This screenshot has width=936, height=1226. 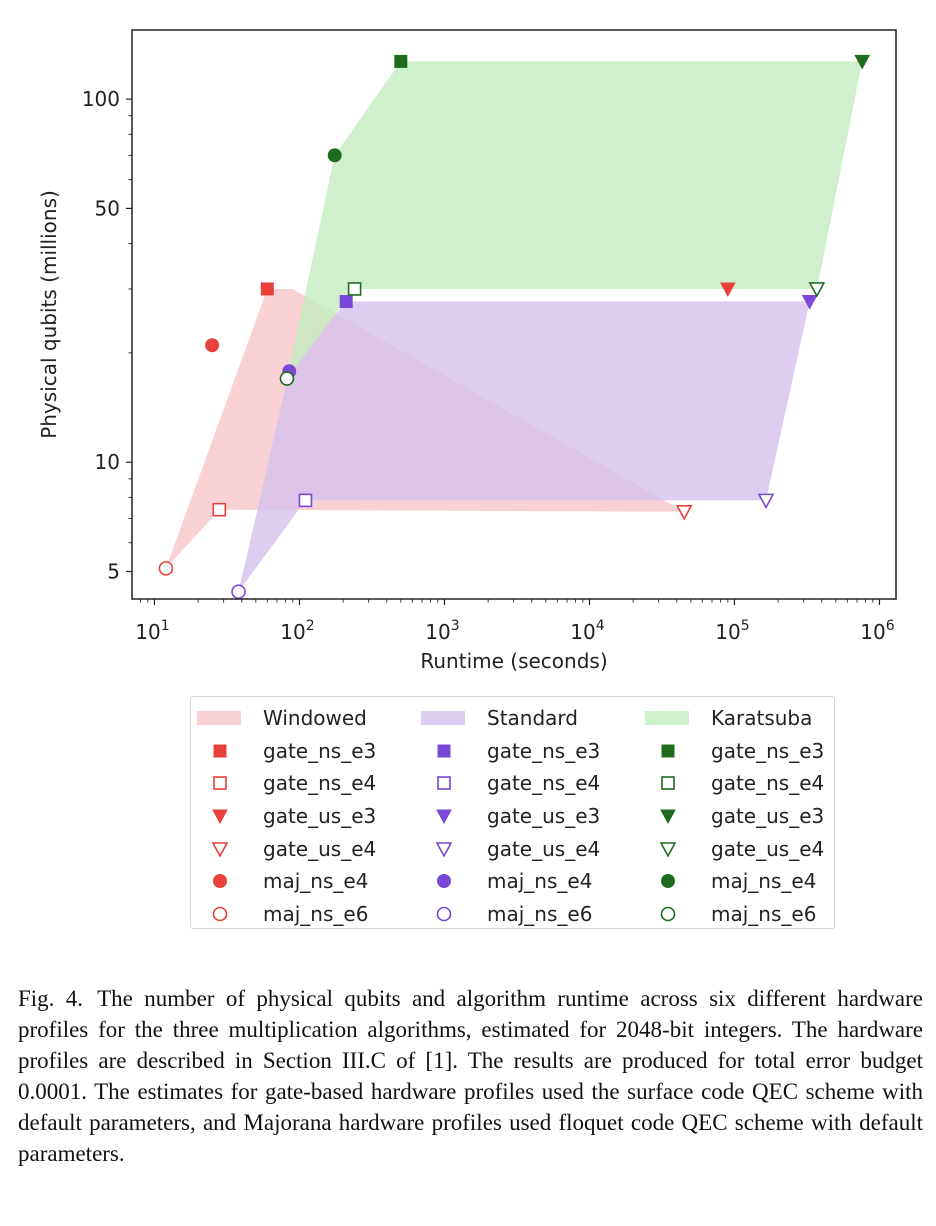 What do you see at coordinates (354, 289) in the screenshot?
I see `point-karatsuba-gate-ns-e4` at bounding box center [354, 289].